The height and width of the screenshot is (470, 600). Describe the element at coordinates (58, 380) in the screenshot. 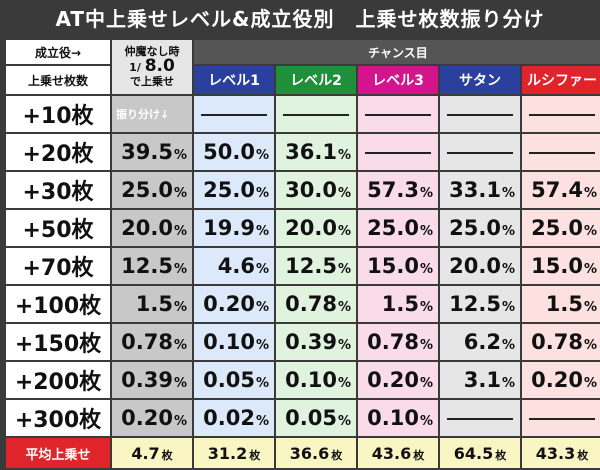

I see `row-label: +200枚` at that location.